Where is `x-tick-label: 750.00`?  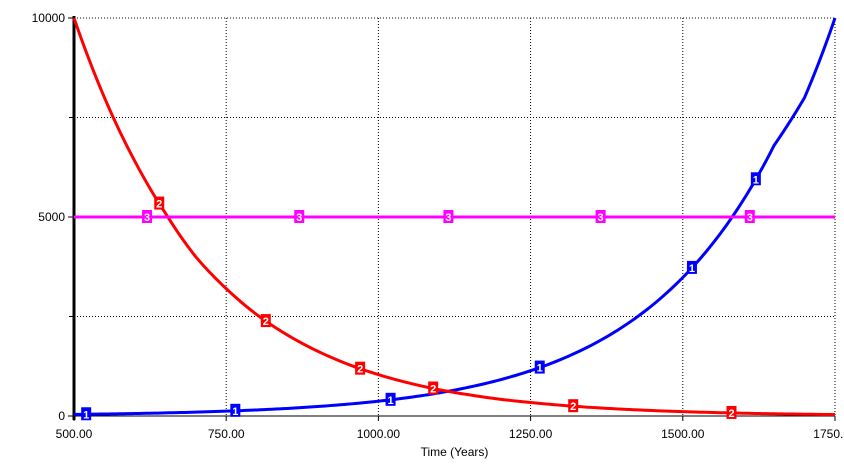 x-tick-label: 750.00 is located at coordinates (226, 434).